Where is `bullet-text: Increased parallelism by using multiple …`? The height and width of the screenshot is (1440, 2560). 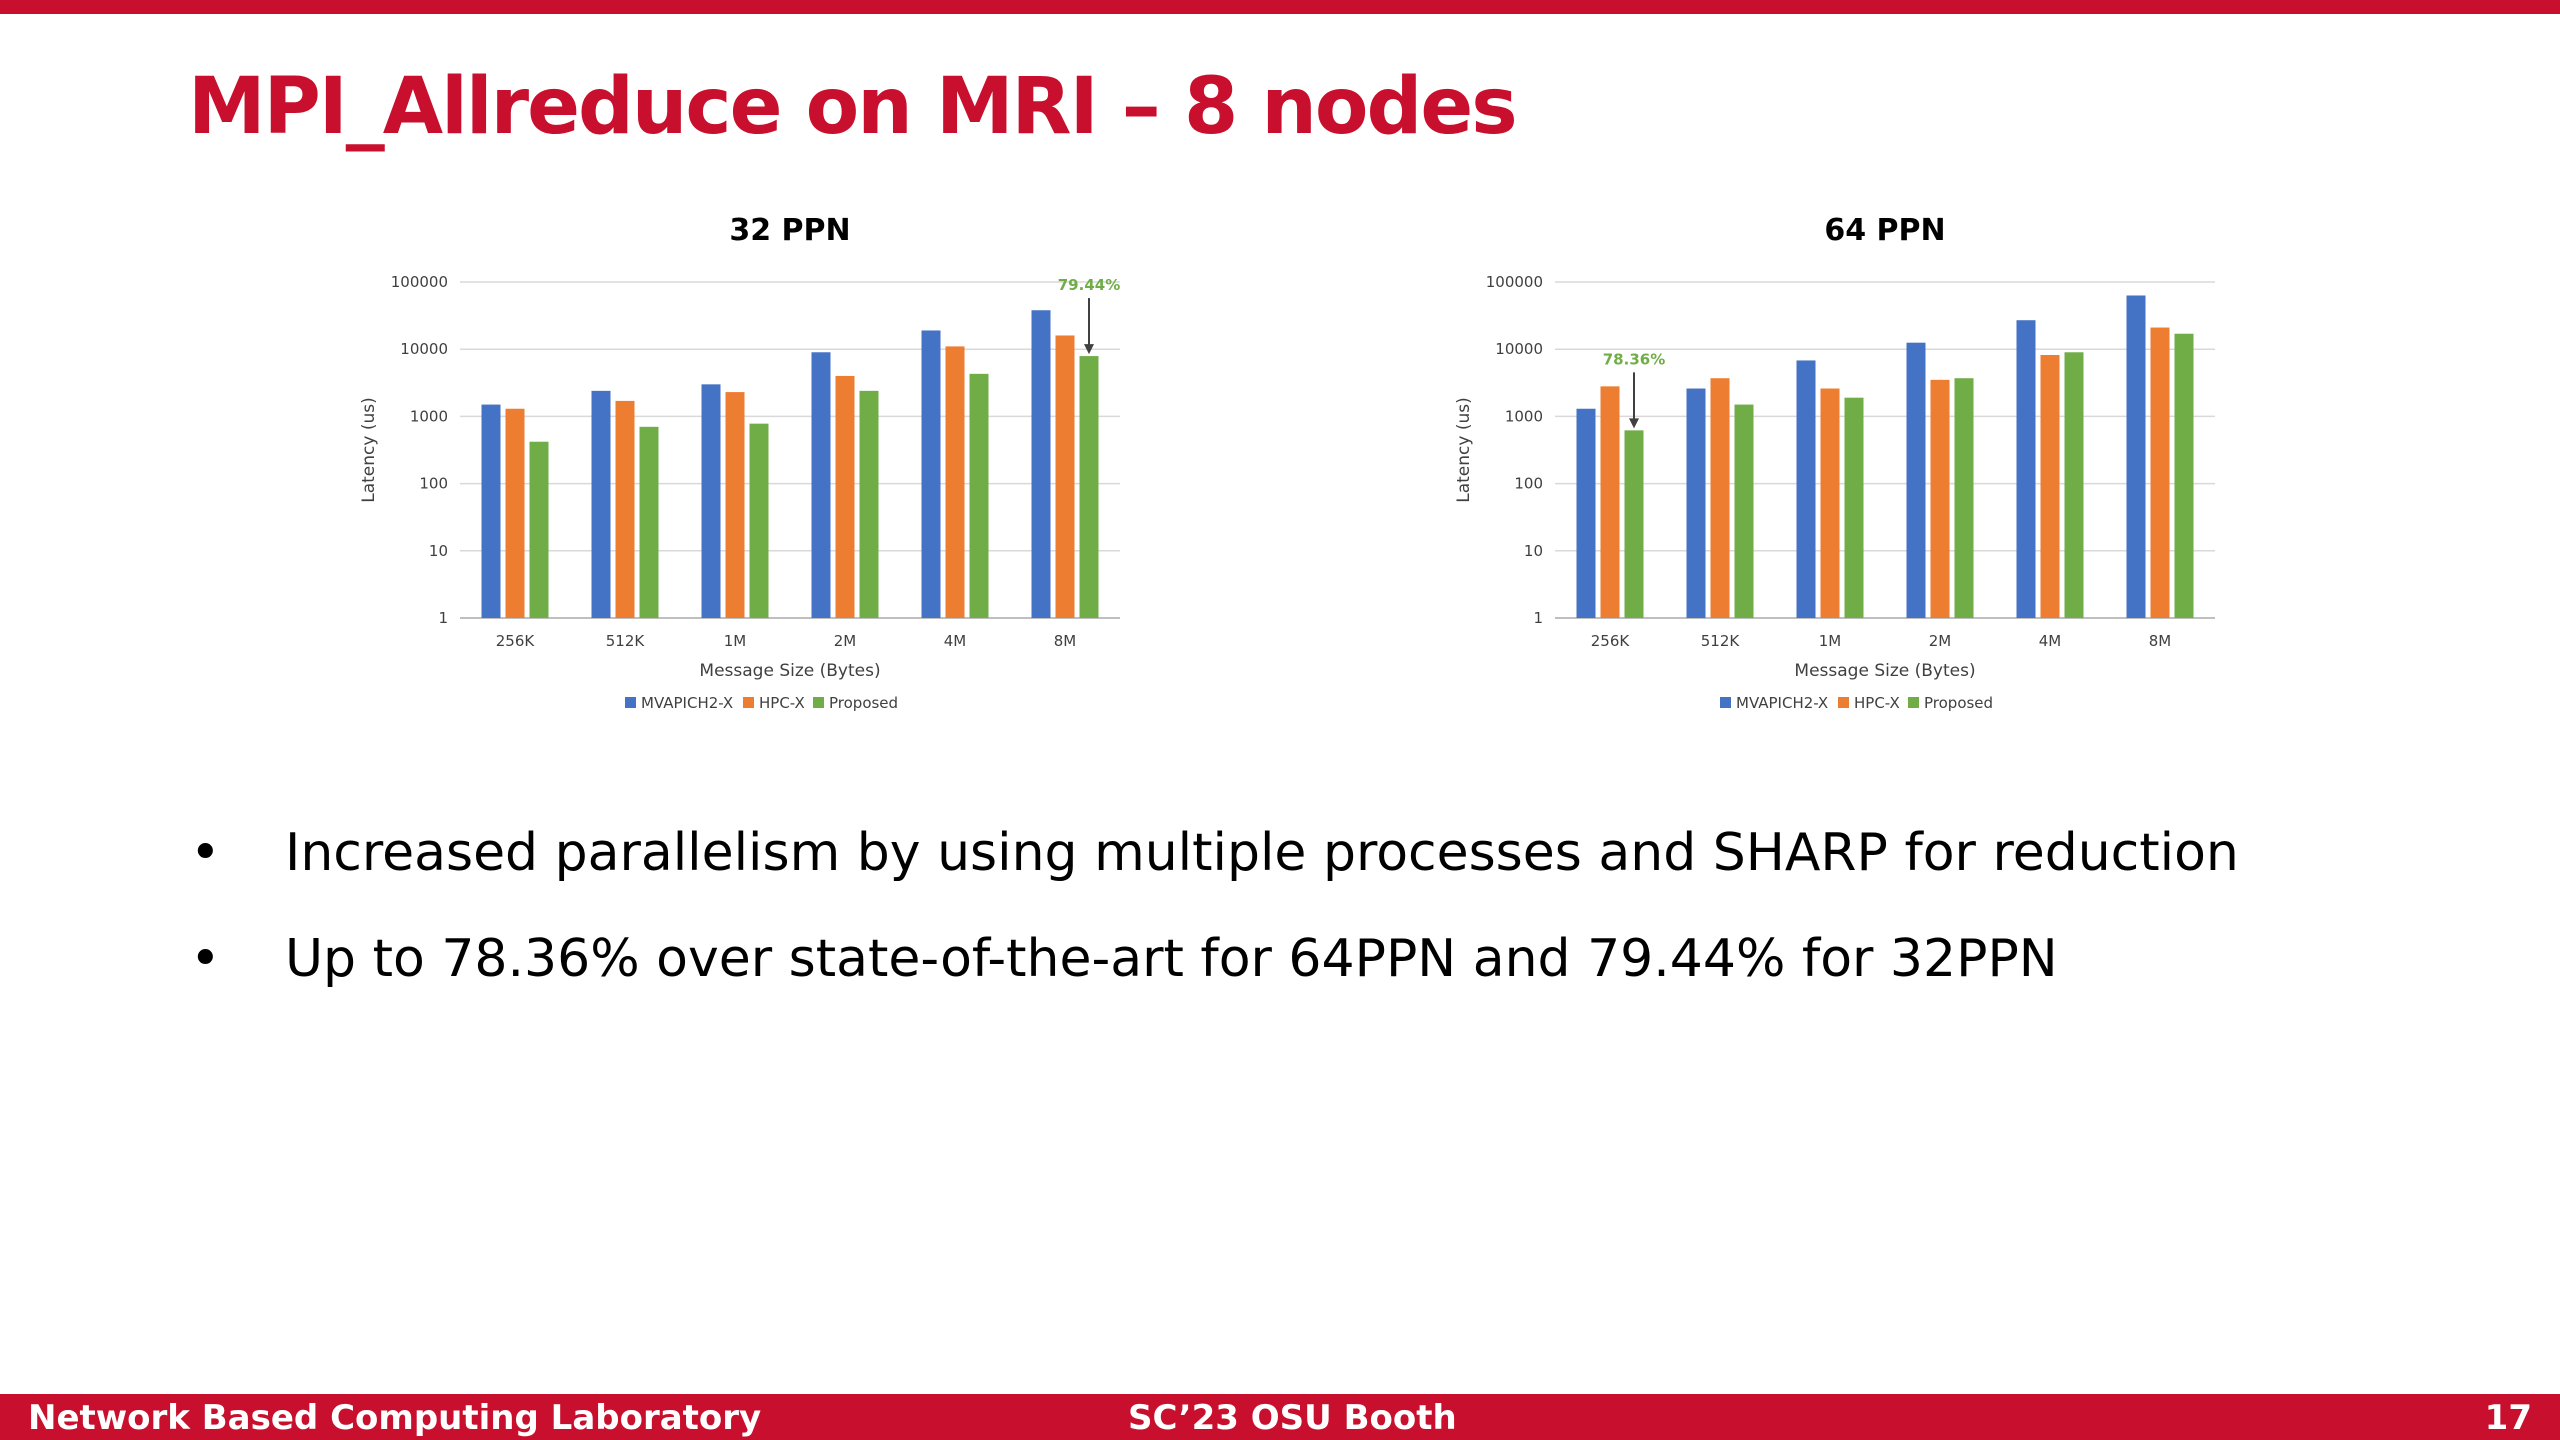
bullet-text: Increased parallelism by using multiple … is located at coordinates (1262, 853).